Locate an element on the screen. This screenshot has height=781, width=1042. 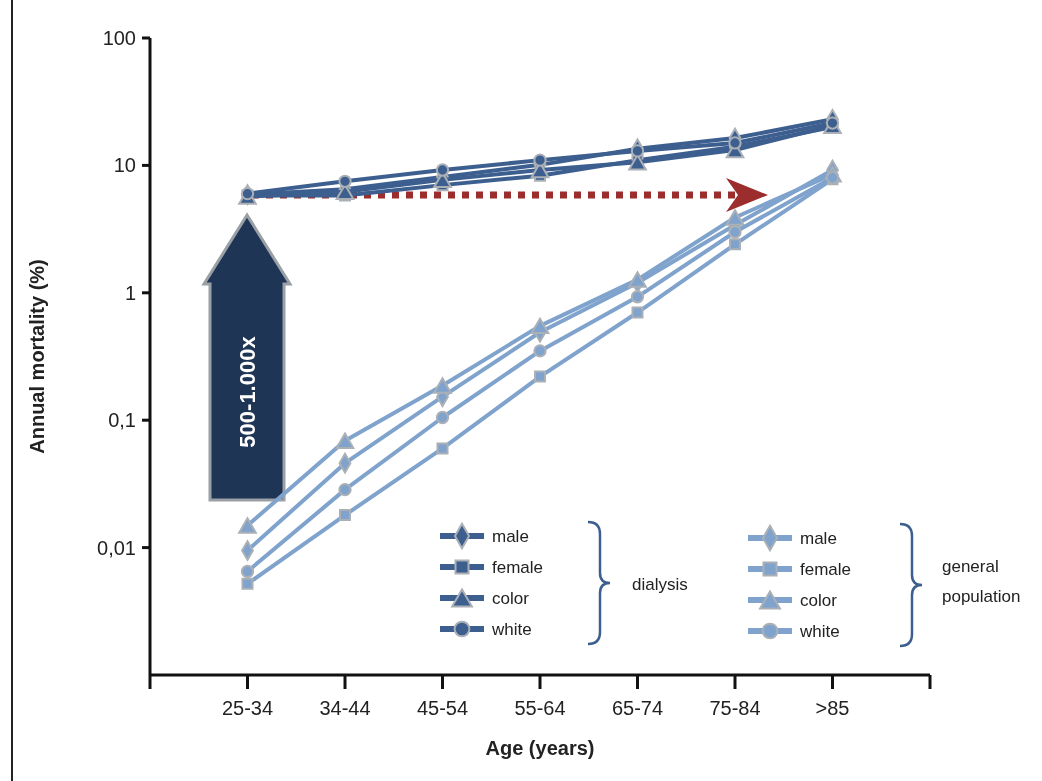
y-tick-label: 0,01 is located at coordinates (116, 547).